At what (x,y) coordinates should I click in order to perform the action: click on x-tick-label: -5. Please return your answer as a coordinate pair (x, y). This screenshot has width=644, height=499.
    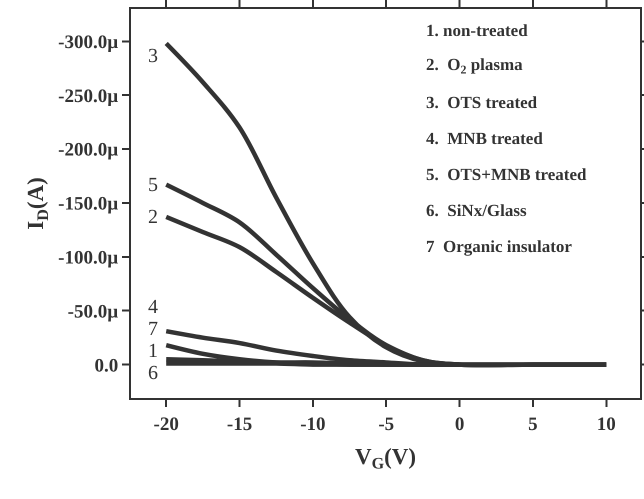
    Looking at the image, I should click on (386, 424).